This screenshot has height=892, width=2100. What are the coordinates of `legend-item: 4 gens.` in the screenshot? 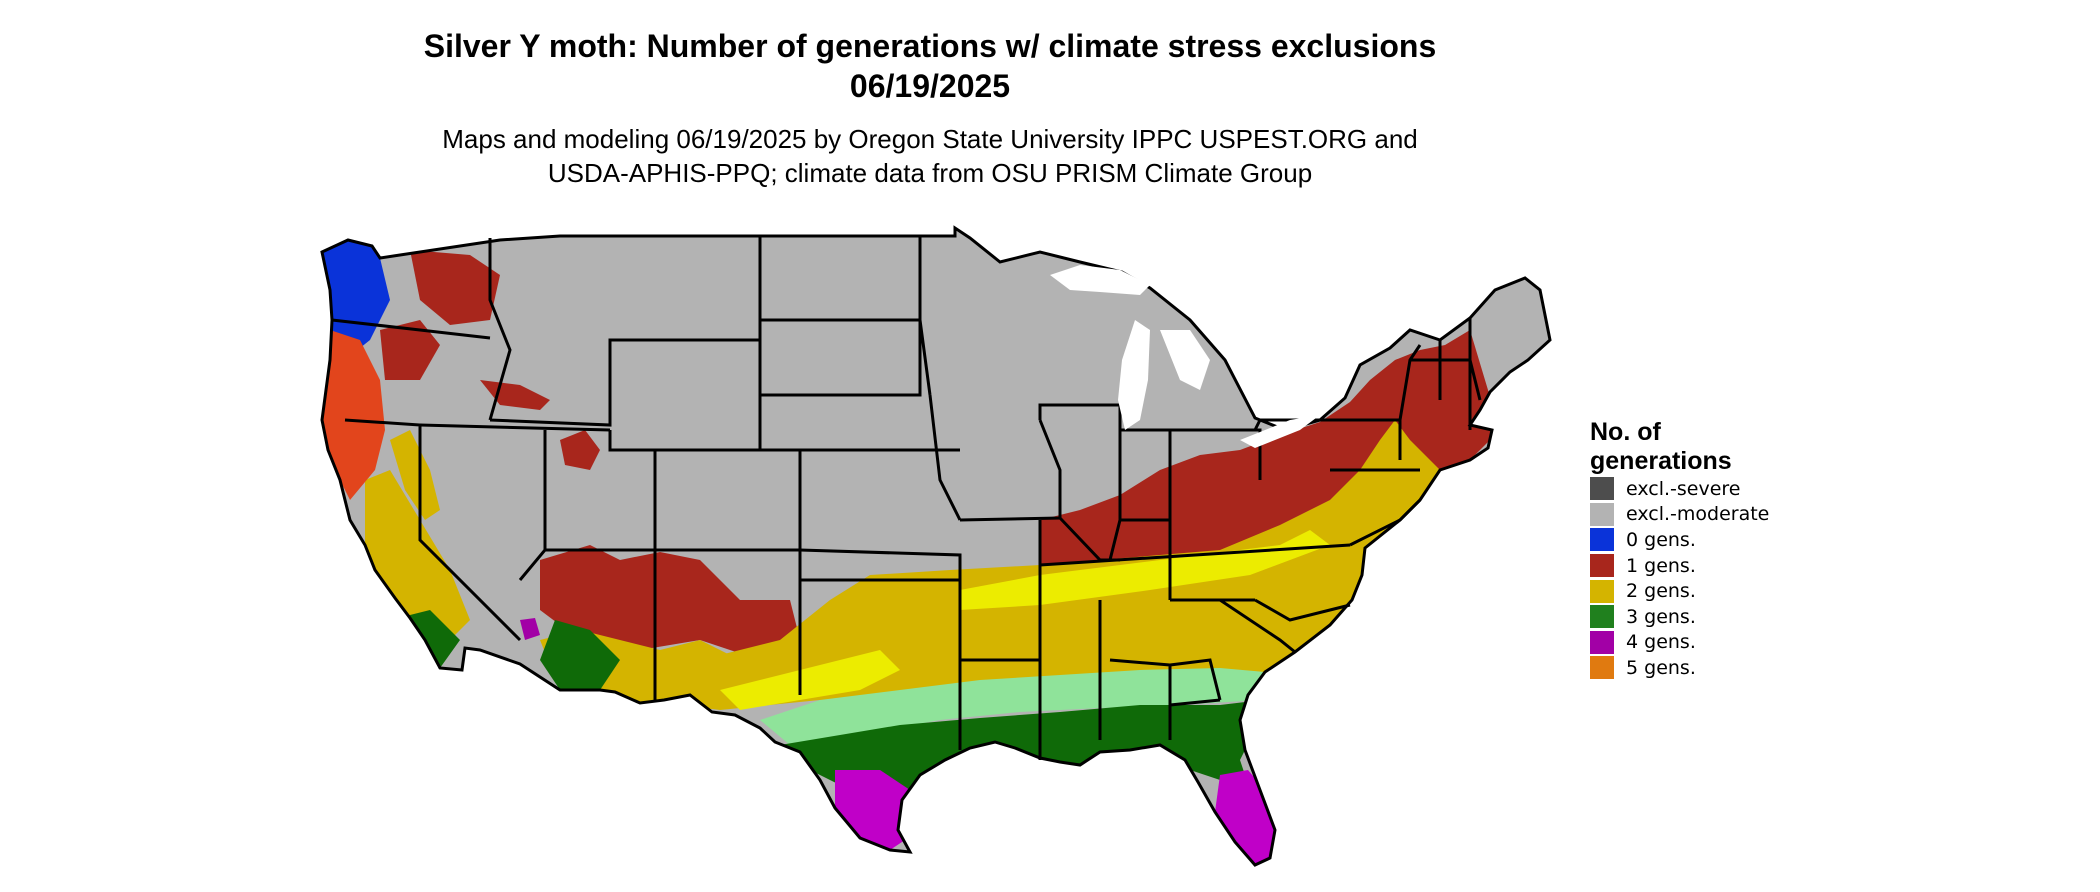 It's located at (1690, 643).